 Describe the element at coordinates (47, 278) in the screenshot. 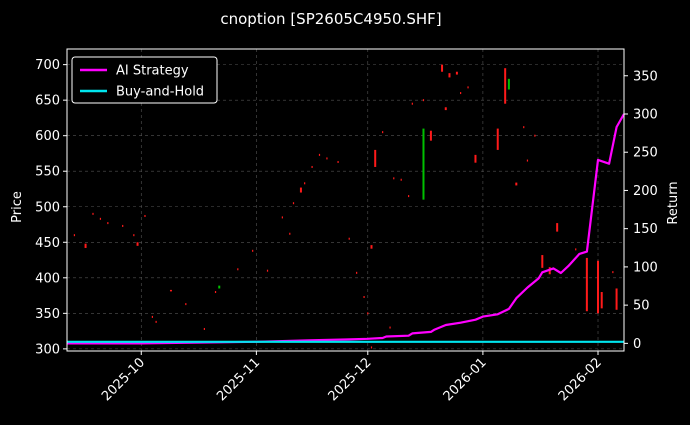

I see `y-tick-label: 400` at that location.